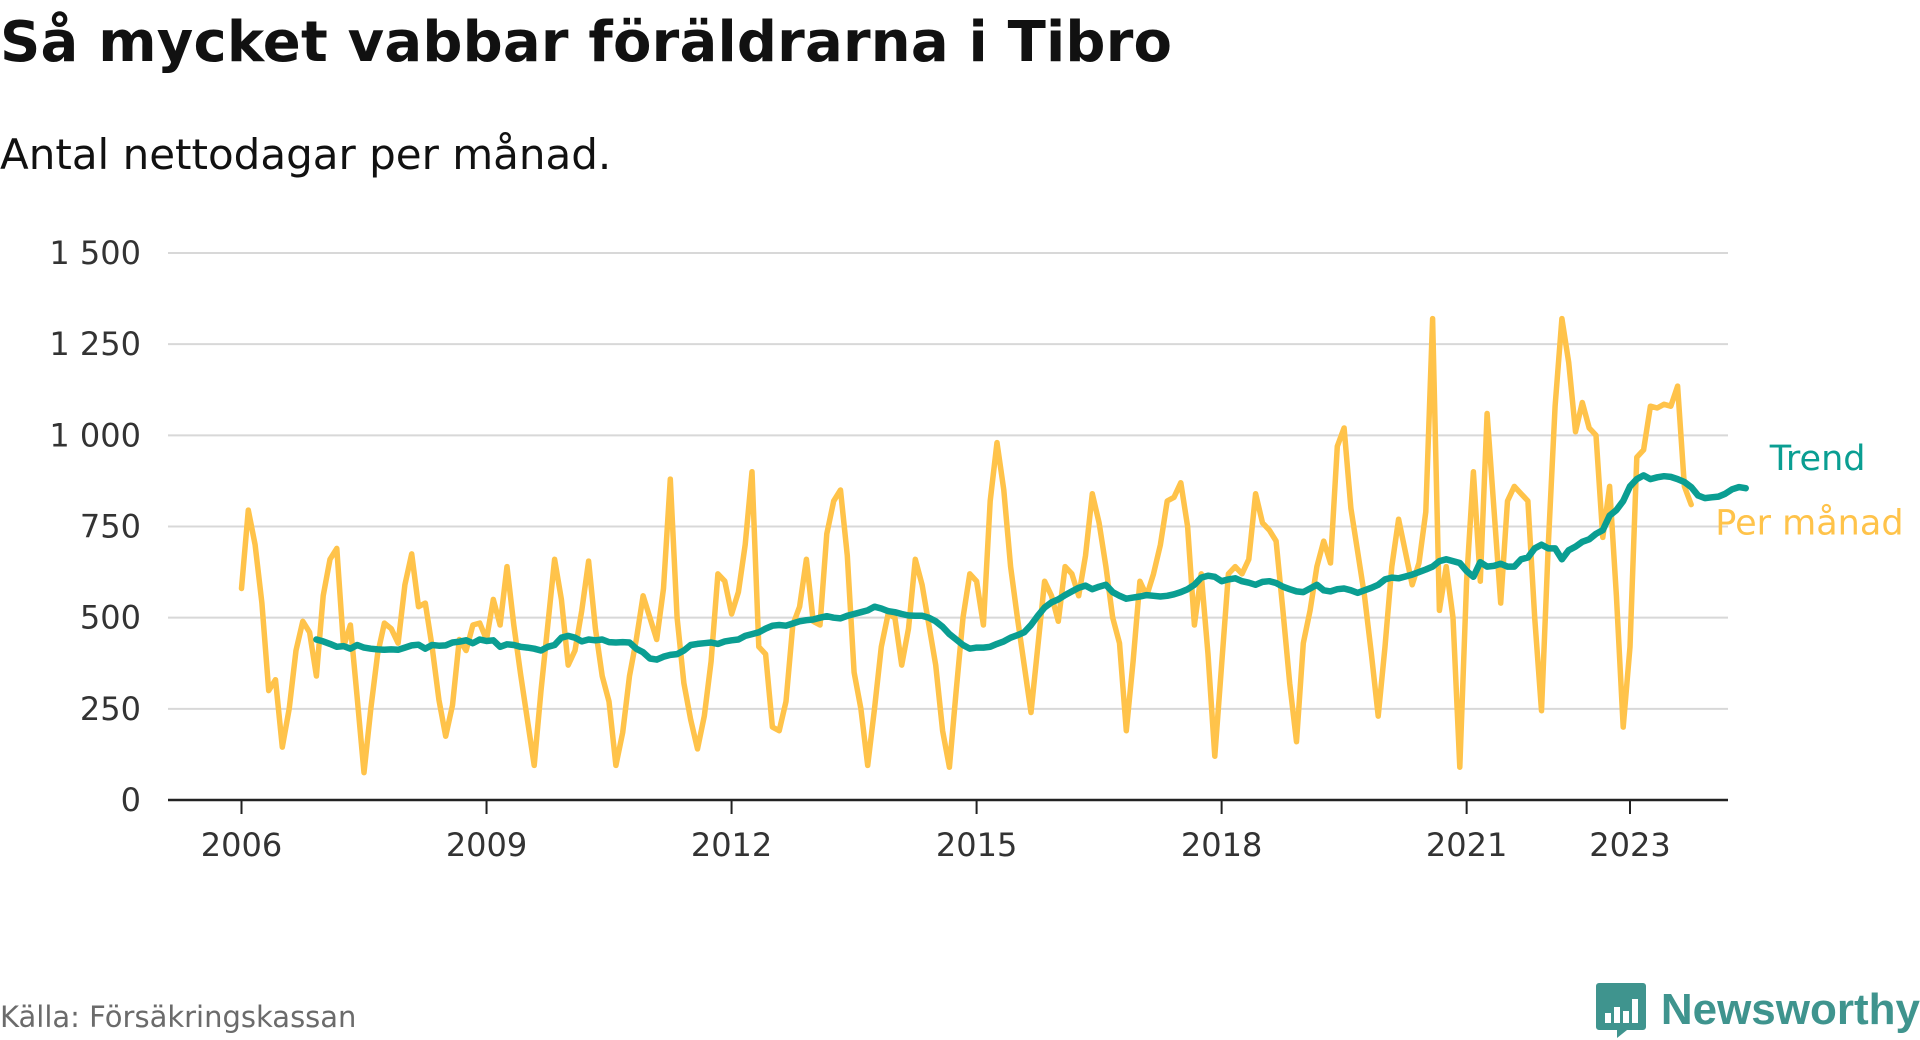 The image size is (1920, 1040). What do you see at coordinates (1620, 1010) in the screenshot?
I see `newsworthy-logo-icon` at bounding box center [1620, 1010].